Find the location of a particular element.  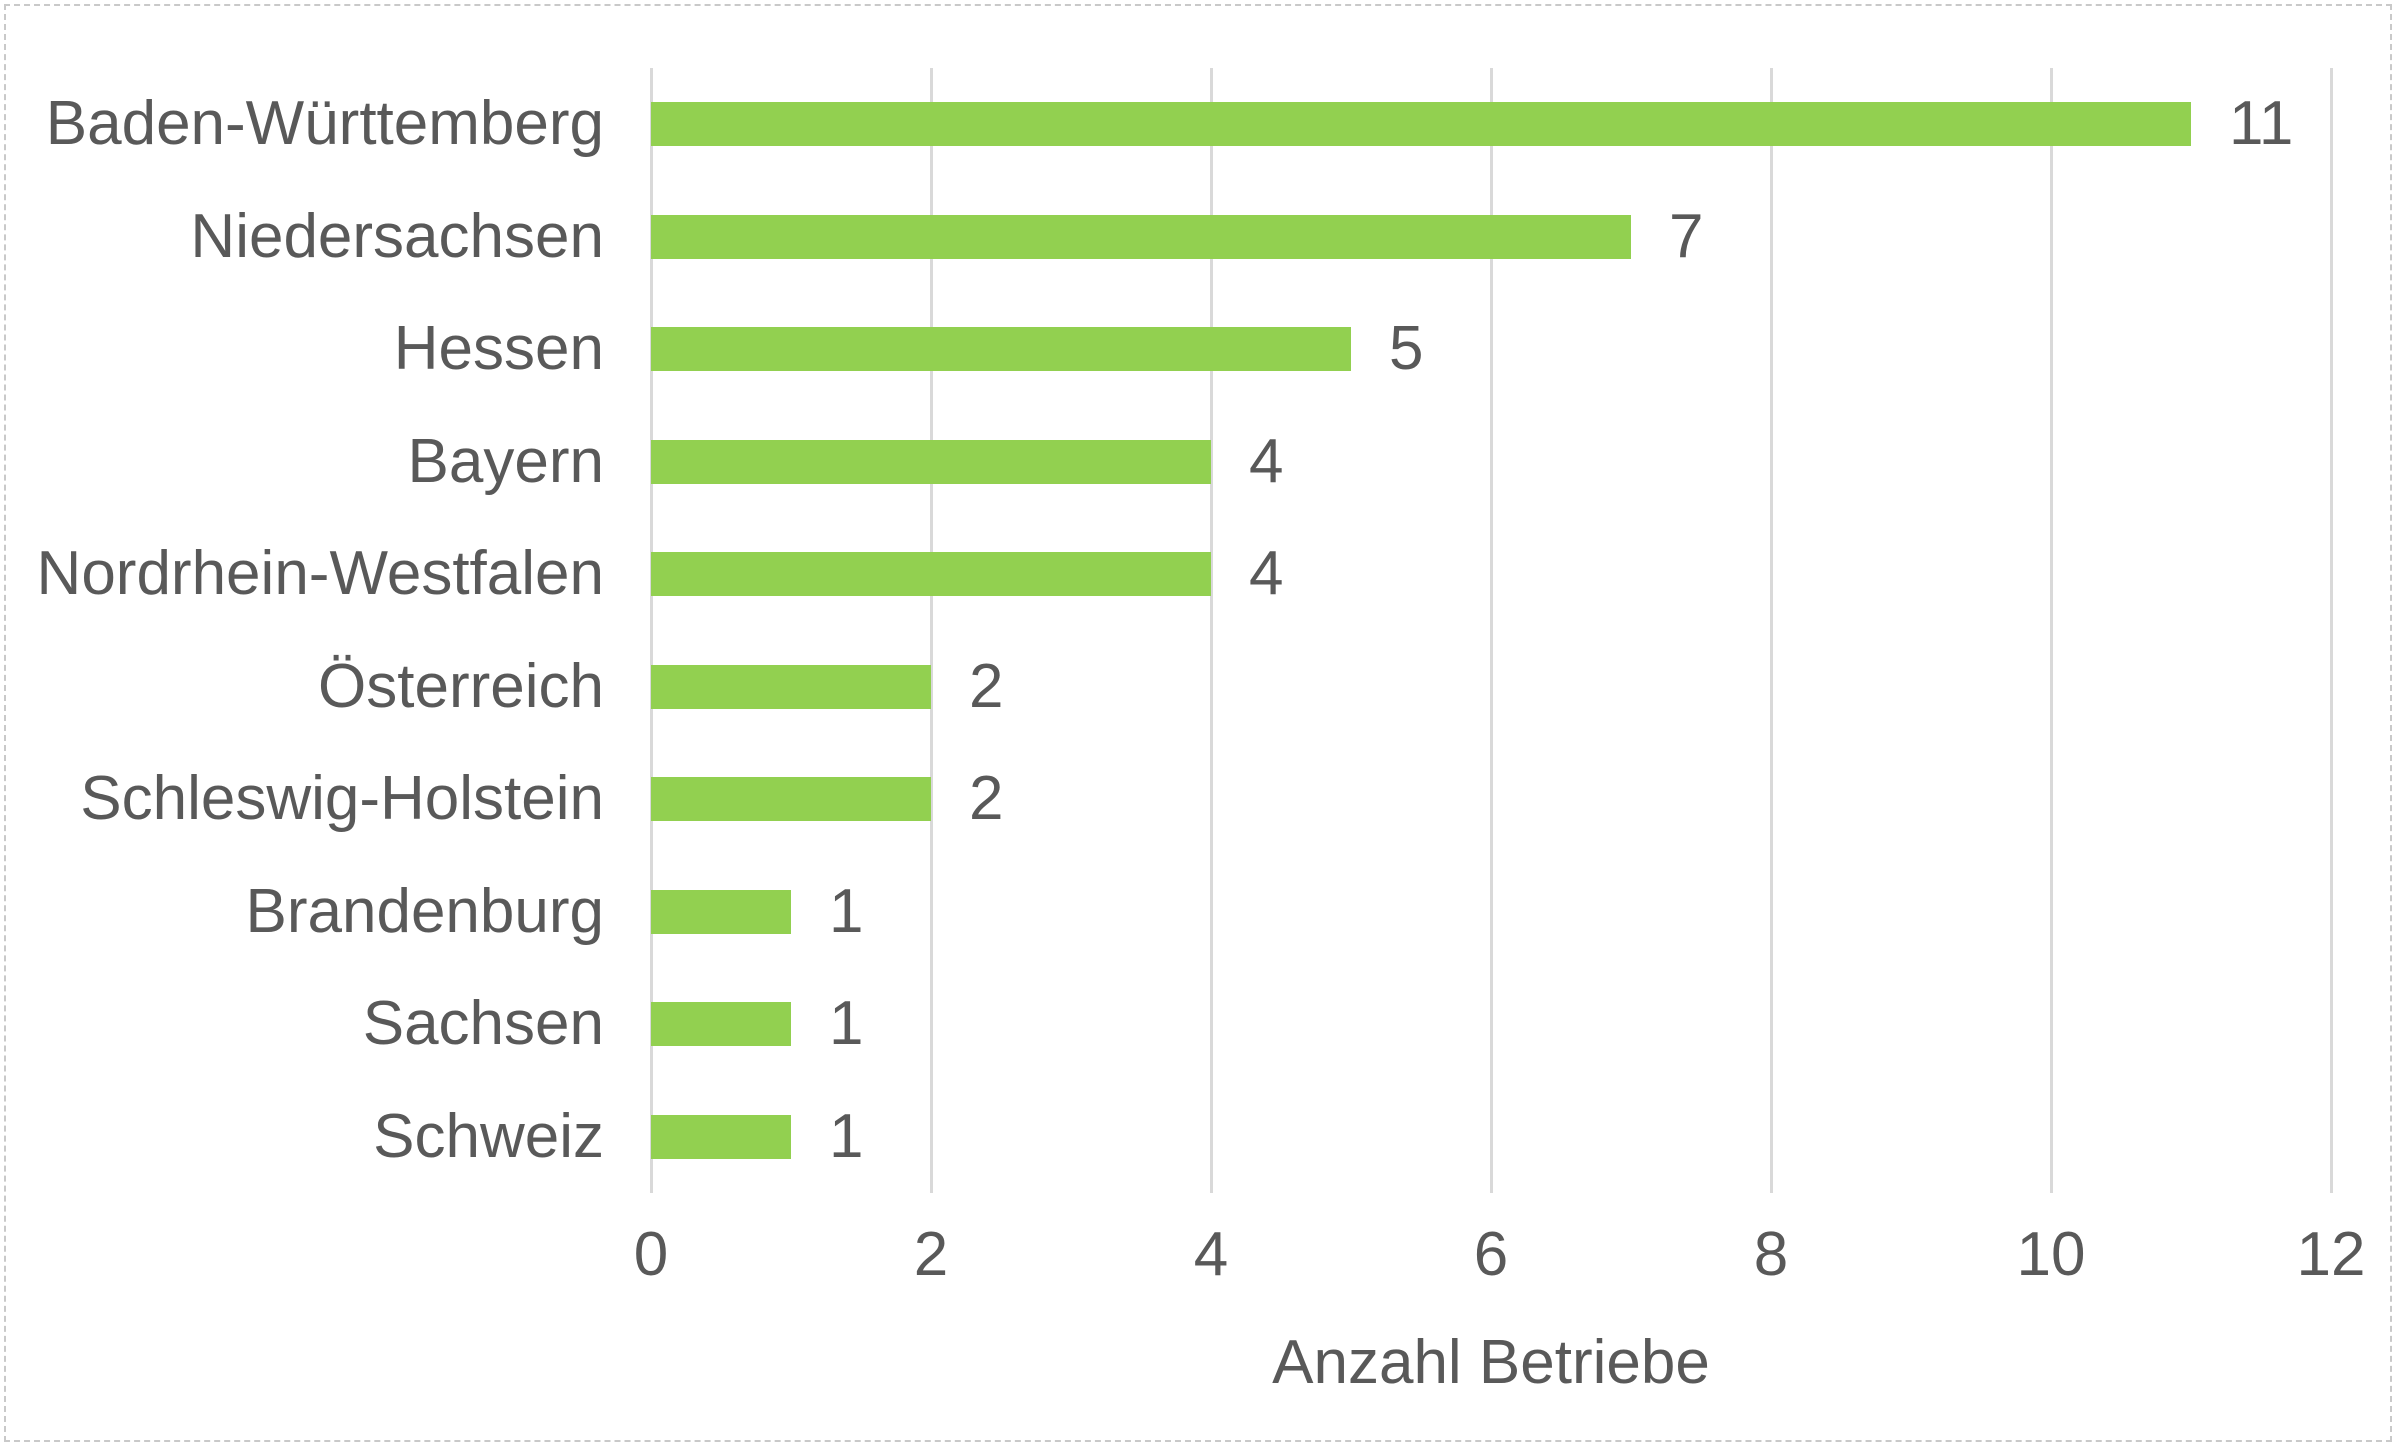

category-label: Schweiz is located at coordinates (488, 1136).